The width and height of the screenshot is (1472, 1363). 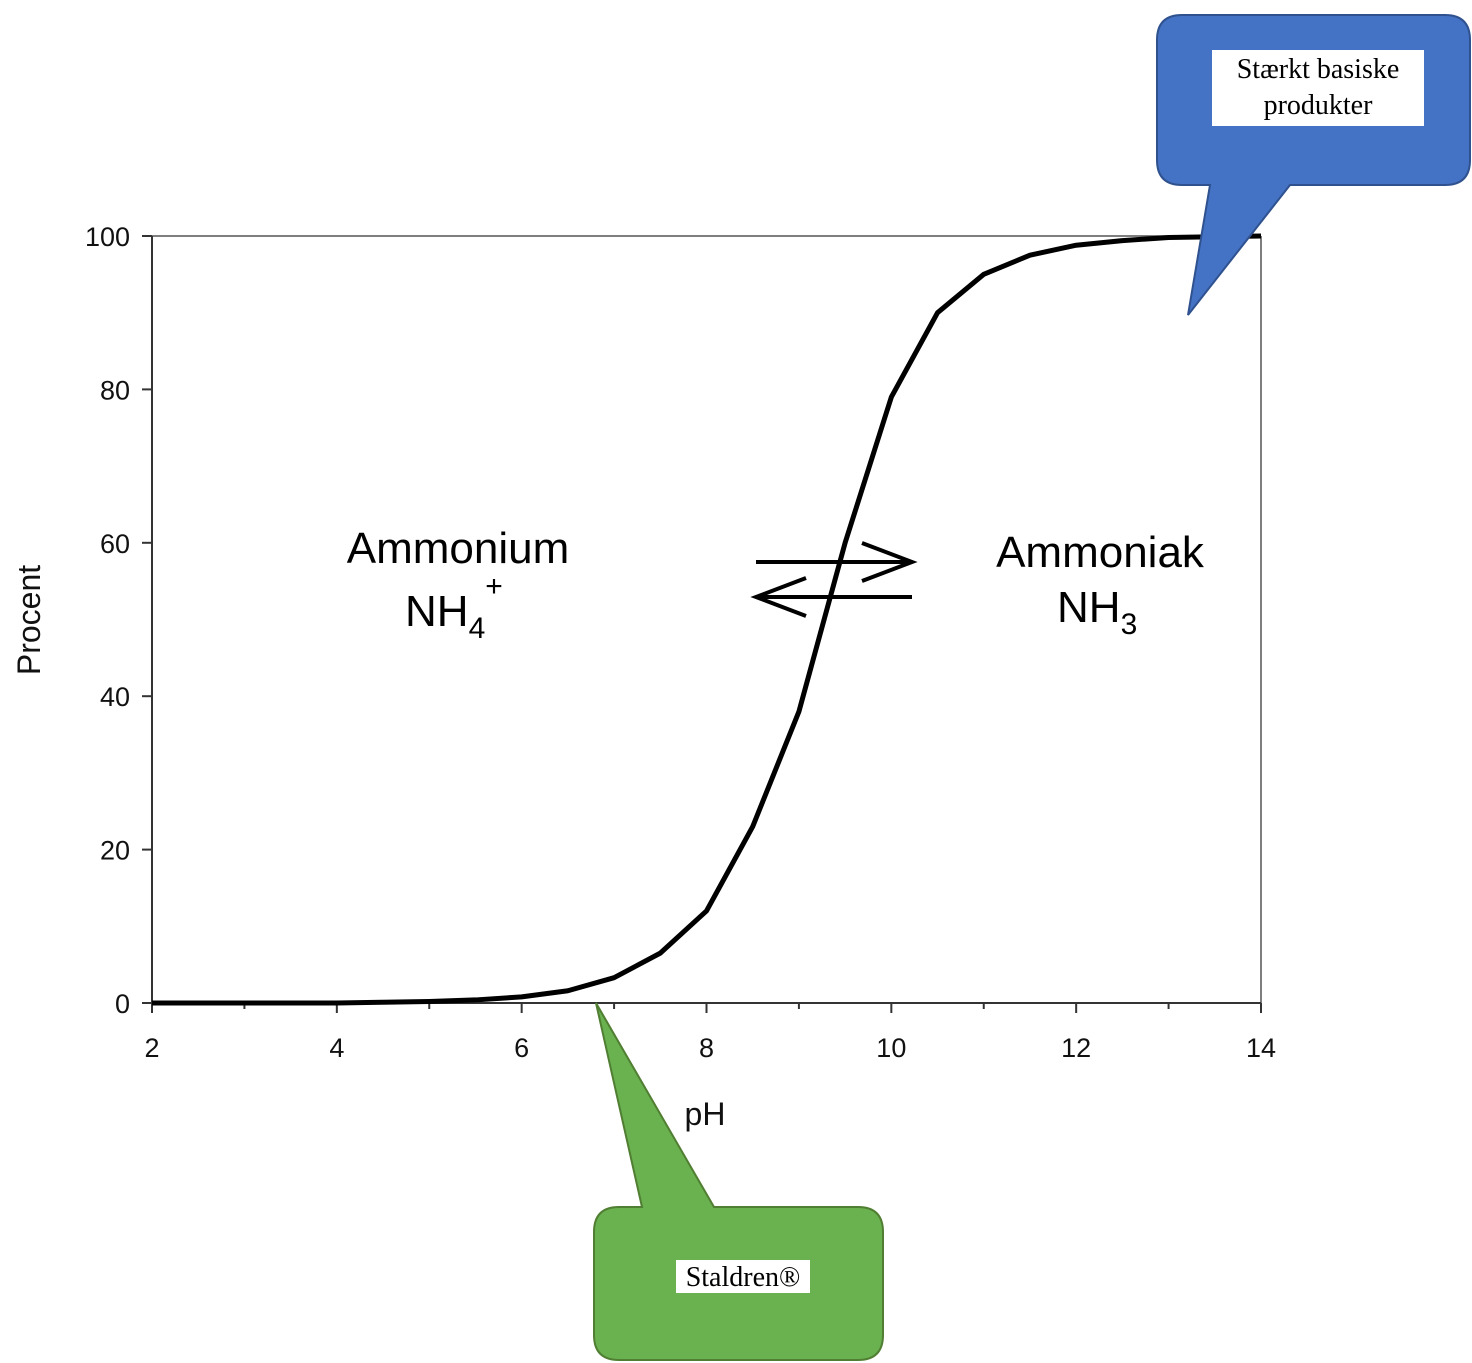 I want to click on y-tick-label: 60, so click(x=115, y=544).